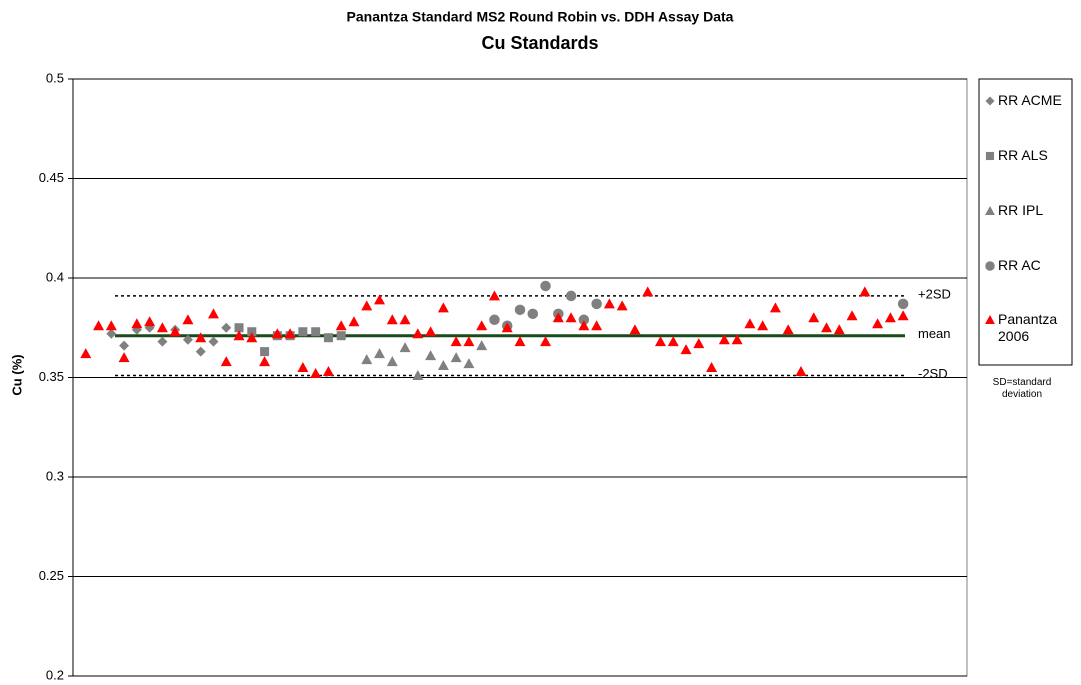 The image size is (1081, 685). I want to click on legend-item: RR AC, so click(1019, 265).